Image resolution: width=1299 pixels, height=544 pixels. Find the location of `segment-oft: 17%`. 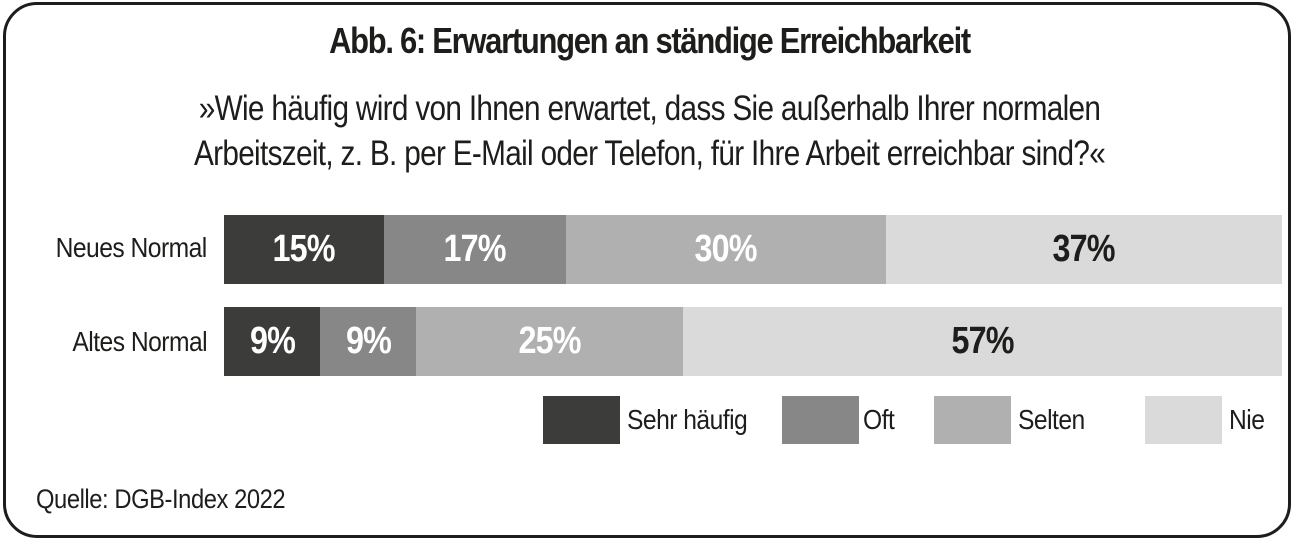

segment-oft: 17% is located at coordinates (475, 249).